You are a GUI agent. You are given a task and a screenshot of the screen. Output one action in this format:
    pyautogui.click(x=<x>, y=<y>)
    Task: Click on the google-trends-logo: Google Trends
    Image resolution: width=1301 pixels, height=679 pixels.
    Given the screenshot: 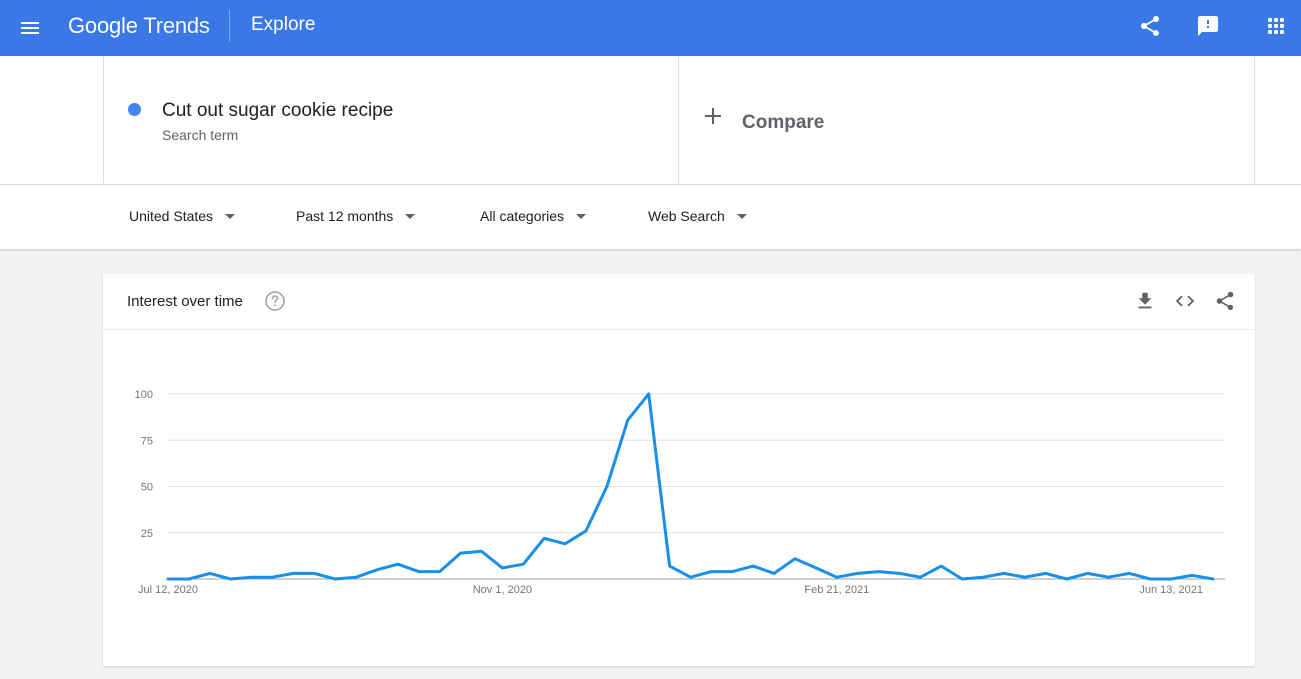 What is the action you would take?
    pyautogui.click(x=139, y=26)
    